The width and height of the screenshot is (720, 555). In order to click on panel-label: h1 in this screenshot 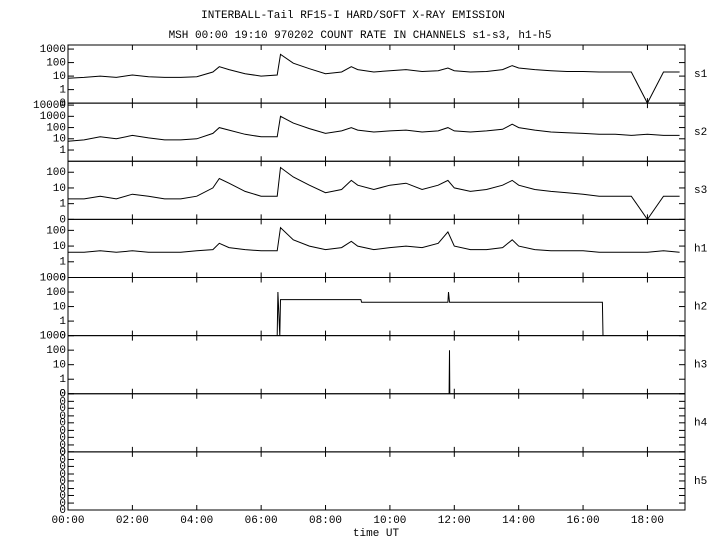, I will do `click(701, 249)`.